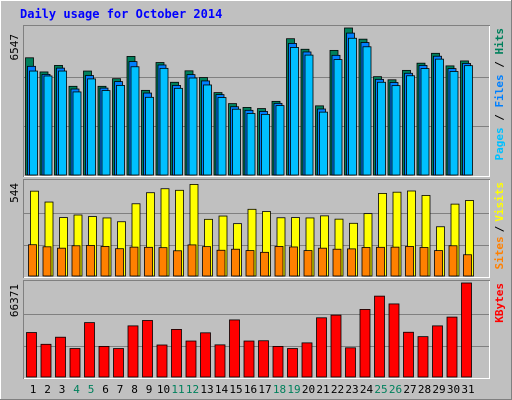  Describe the element at coordinates (264, 389) in the screenshot. I see `x-tick-label: 17` at that location.